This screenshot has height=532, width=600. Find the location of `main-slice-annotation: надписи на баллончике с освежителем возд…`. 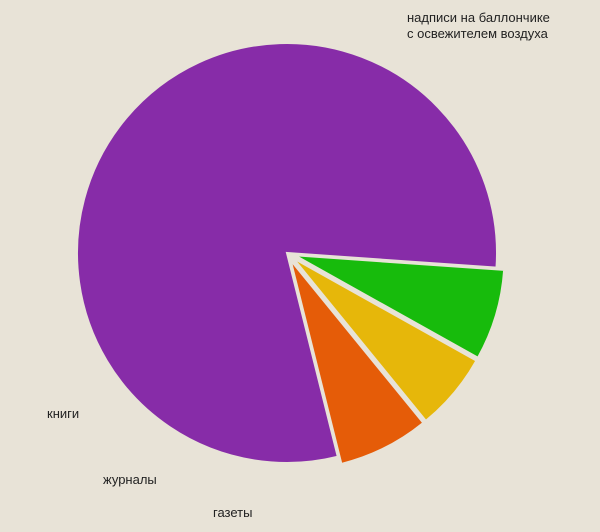

main-slice-annotation: надписи на баллончике с освежителем возд… is located at coordinates (478, 26).